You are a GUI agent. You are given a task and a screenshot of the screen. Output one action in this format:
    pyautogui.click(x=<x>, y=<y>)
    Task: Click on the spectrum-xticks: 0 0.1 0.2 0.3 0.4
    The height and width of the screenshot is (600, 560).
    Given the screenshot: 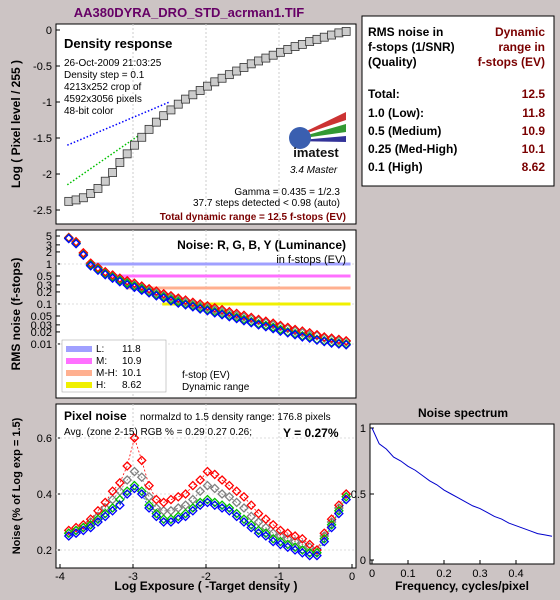 What is the action you would take?
    pyautogui.click(x=446, y=570)
    